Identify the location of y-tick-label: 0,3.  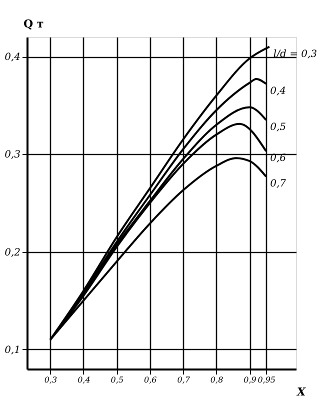
(12, 155).